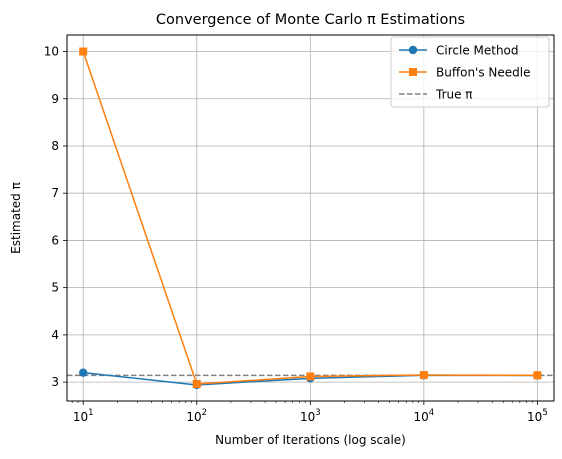 The width and height of the screenshot is (562, 459). I want to click on x-tick-label: 10¹, so click(83, 416).